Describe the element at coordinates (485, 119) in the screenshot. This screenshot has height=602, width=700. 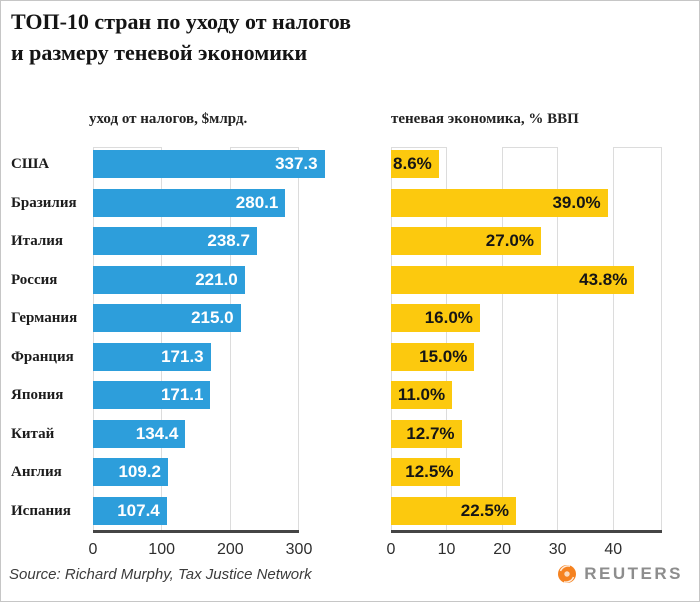
I see `right-chart-title: теневая экономика, % ВВП` at that location.